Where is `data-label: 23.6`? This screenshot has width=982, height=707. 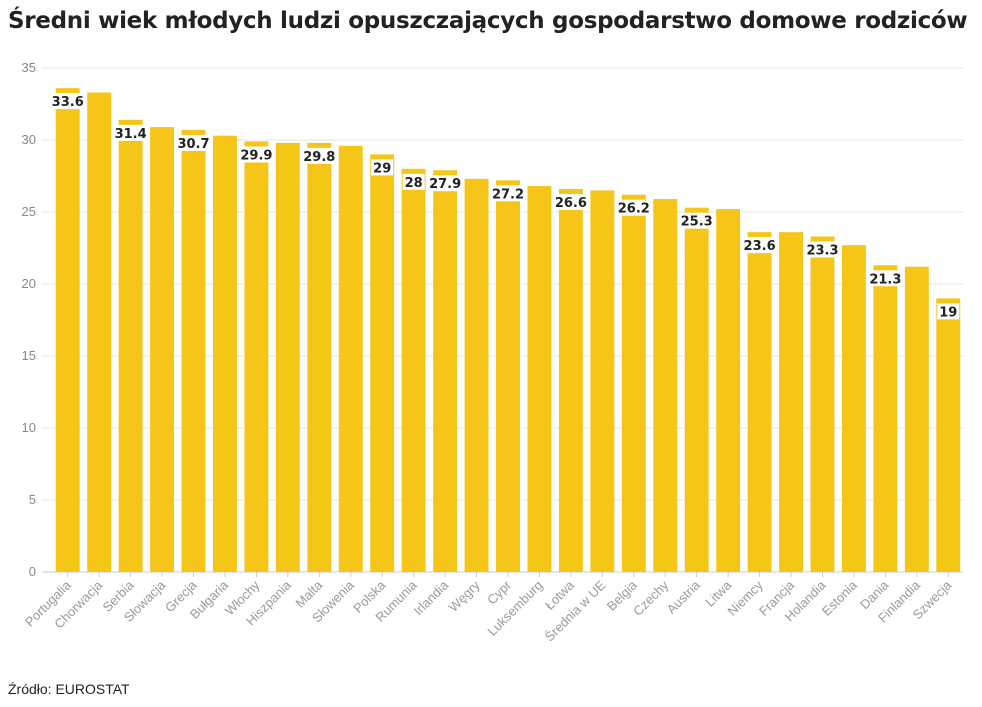
data-label: 23.6 is located at coordinates (760, 246).